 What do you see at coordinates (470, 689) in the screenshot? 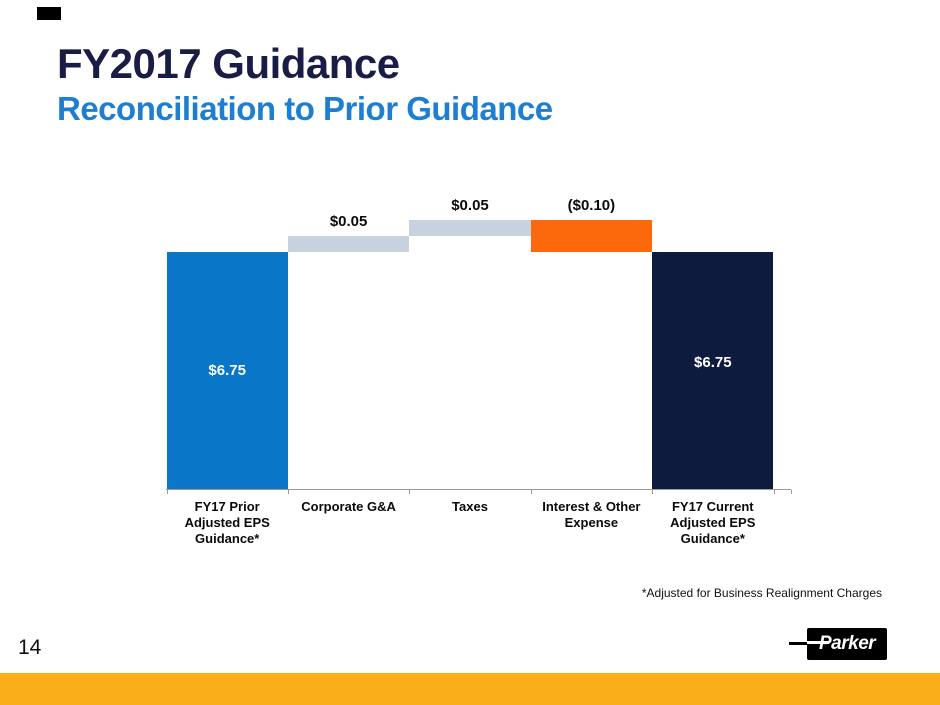
I see `bottom-accent-band` at bounding box center [470, 689].